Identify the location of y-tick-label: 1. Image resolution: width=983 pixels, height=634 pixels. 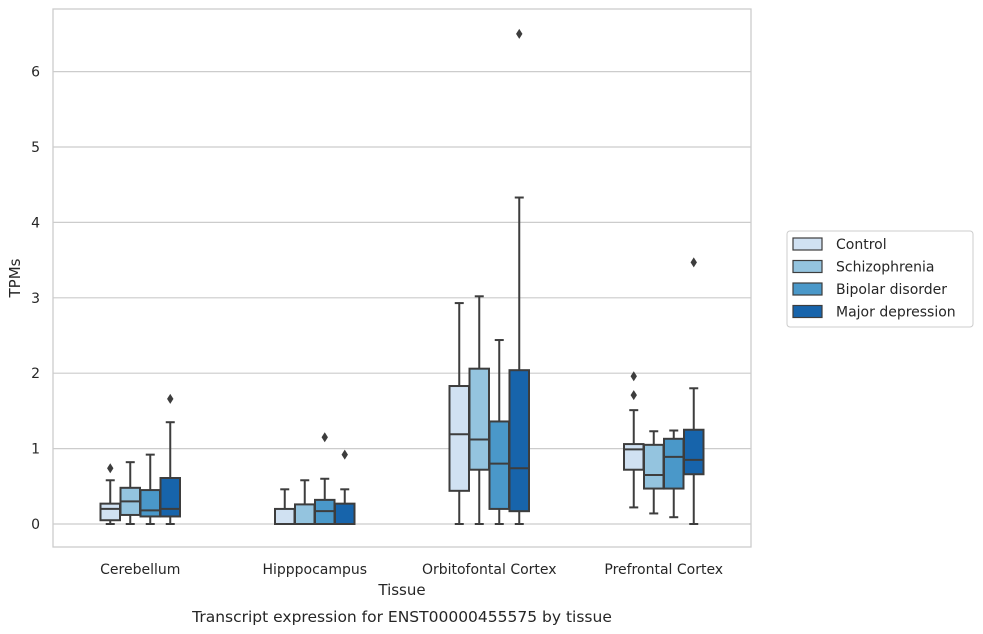
(35, 450).